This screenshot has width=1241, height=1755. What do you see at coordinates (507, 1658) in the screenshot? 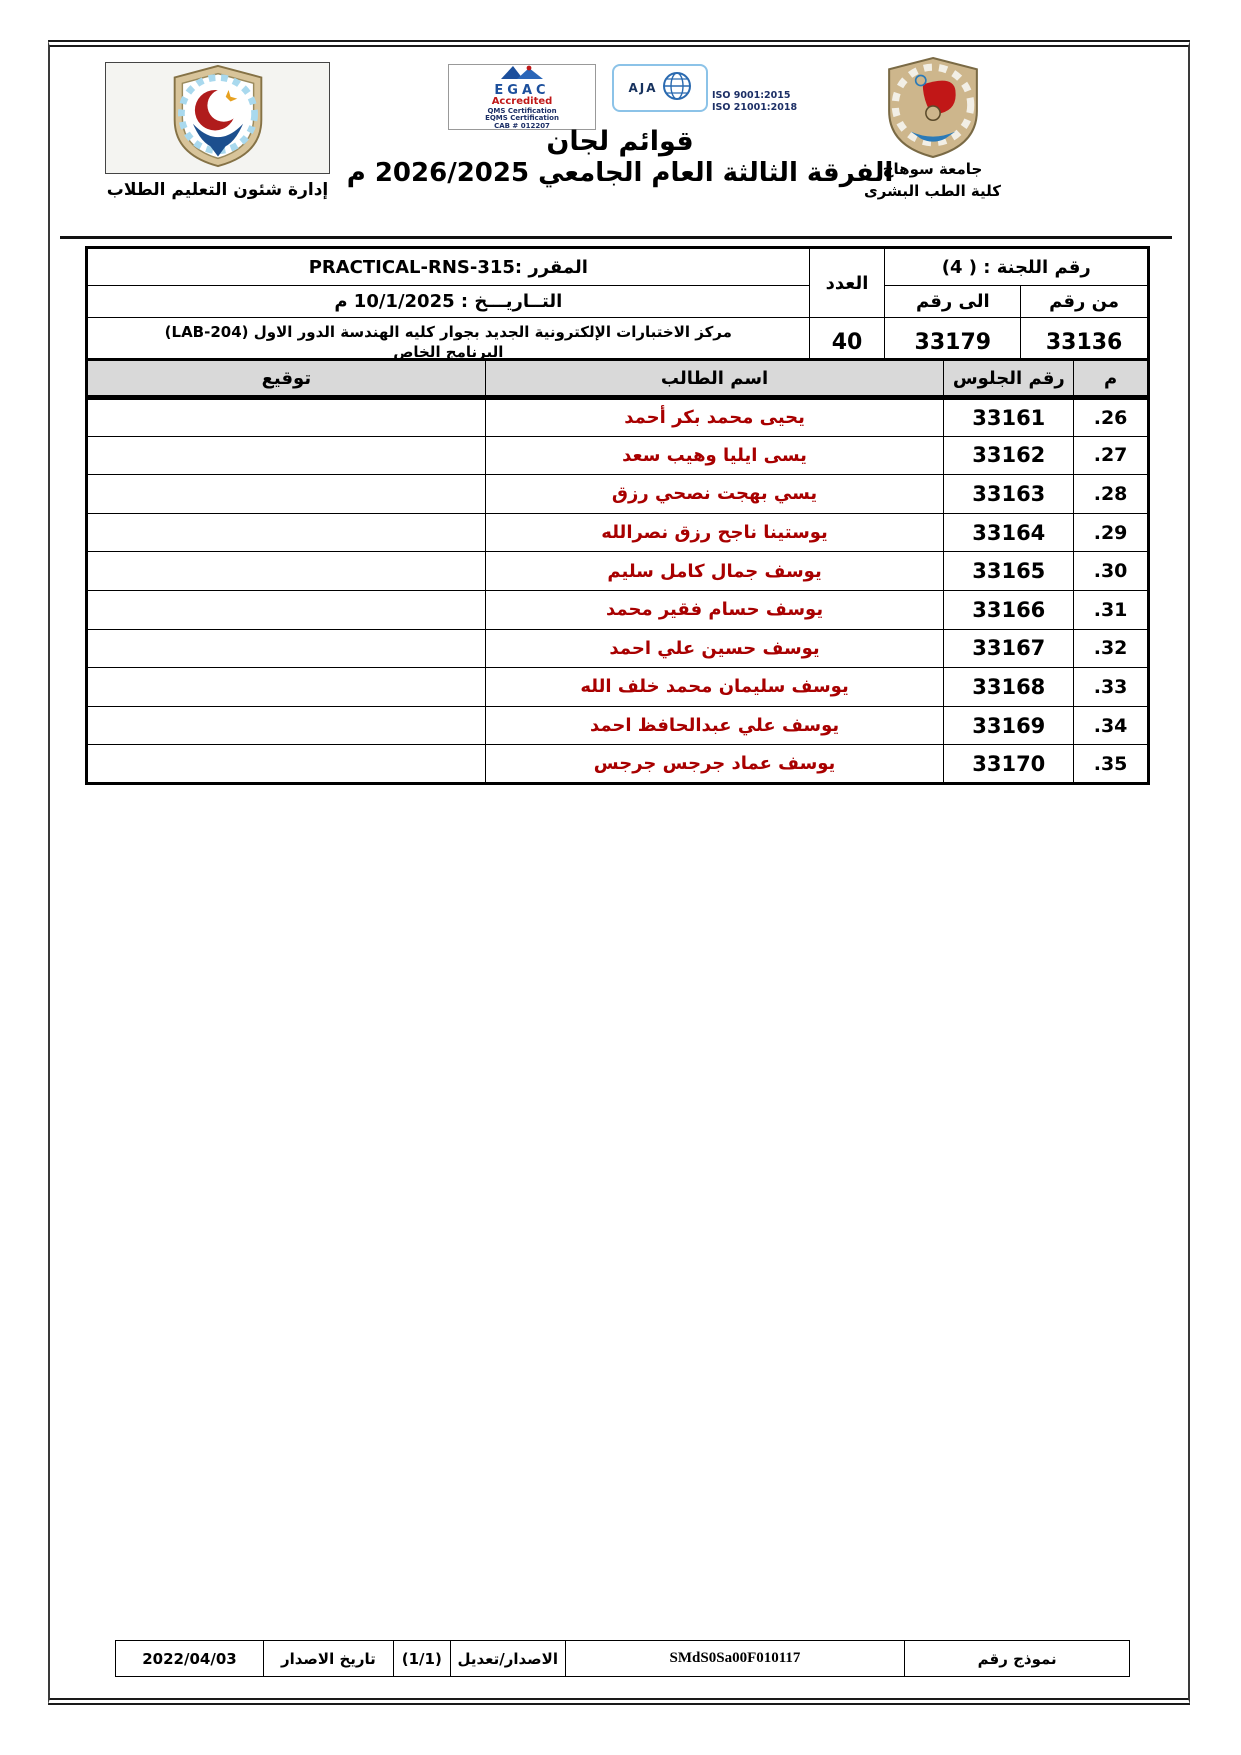
I see `revision-label: الاصدار/تعديل` at bounding box center [507, 1658].